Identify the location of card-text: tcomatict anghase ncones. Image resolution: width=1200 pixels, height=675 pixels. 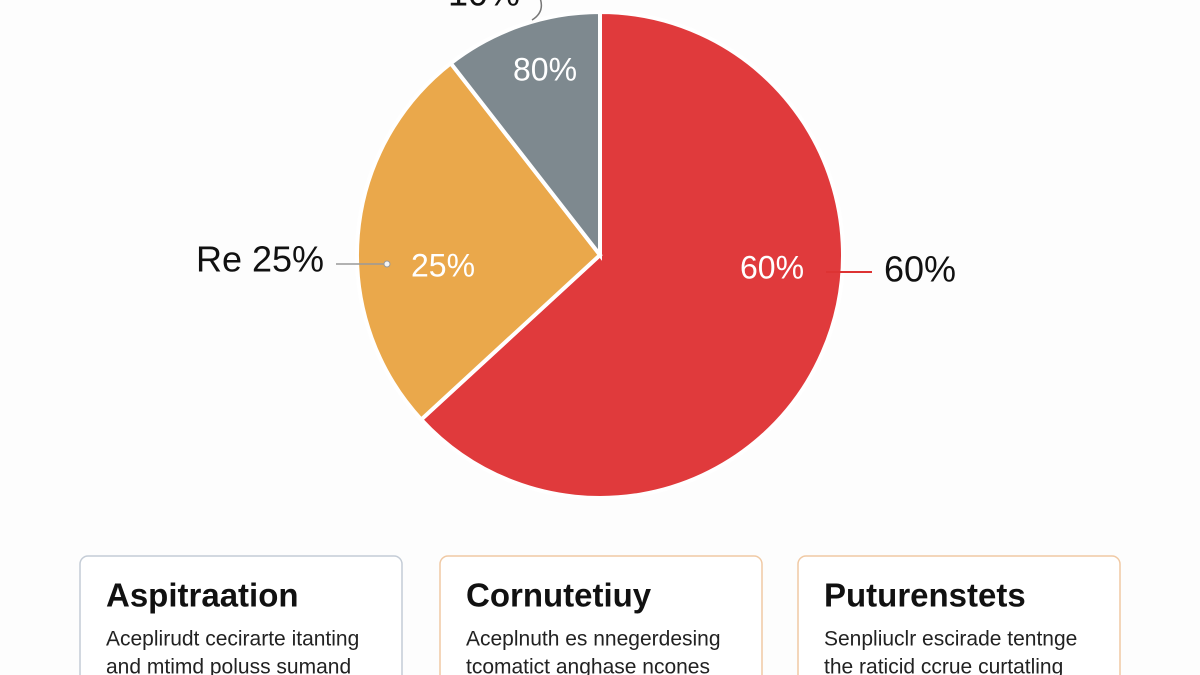
(588, 665).